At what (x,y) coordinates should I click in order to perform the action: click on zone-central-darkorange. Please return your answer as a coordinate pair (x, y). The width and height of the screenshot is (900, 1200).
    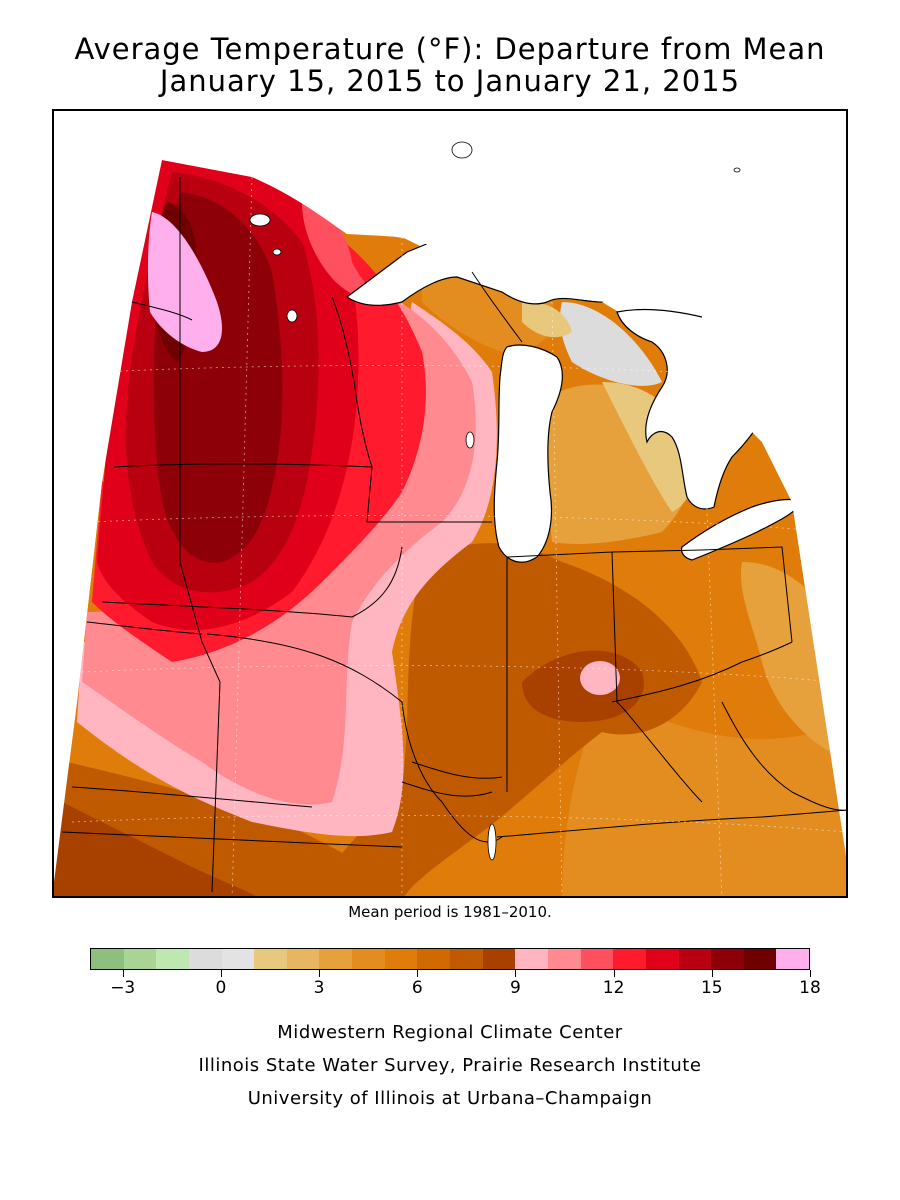
    Looking at the image, I should click on (503, 719).